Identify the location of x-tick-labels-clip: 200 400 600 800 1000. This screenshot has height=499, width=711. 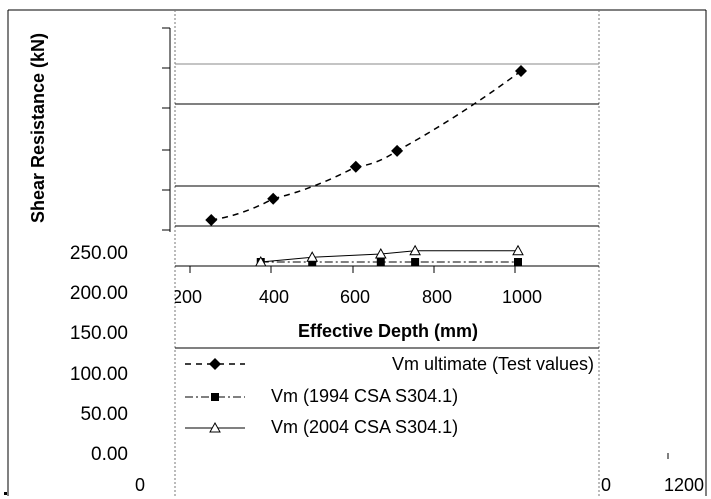
(357, 297).